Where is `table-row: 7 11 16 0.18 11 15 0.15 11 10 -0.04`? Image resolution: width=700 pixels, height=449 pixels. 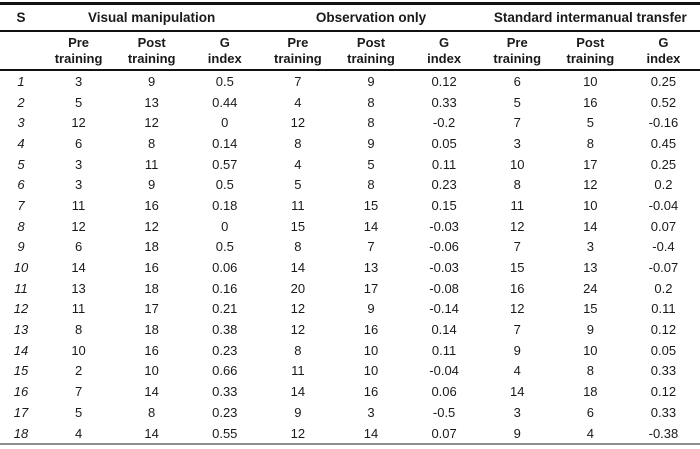 table-row: 7 11 16 0.18 11 15 0.15 11 10 -0.04 is located at coordinates (350, 205).